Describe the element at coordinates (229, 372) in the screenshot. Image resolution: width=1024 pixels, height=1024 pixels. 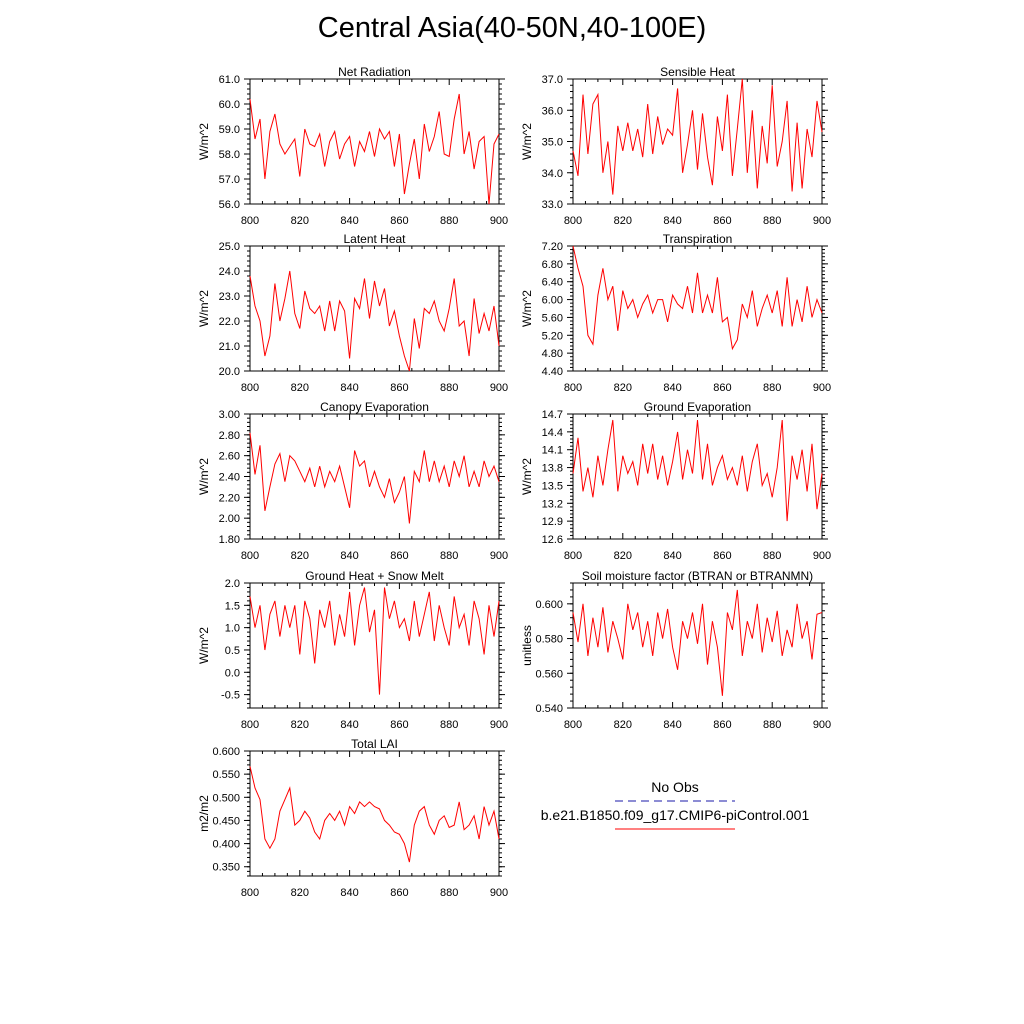
I see `panel-3-ytick-label: 20.0` at that location.